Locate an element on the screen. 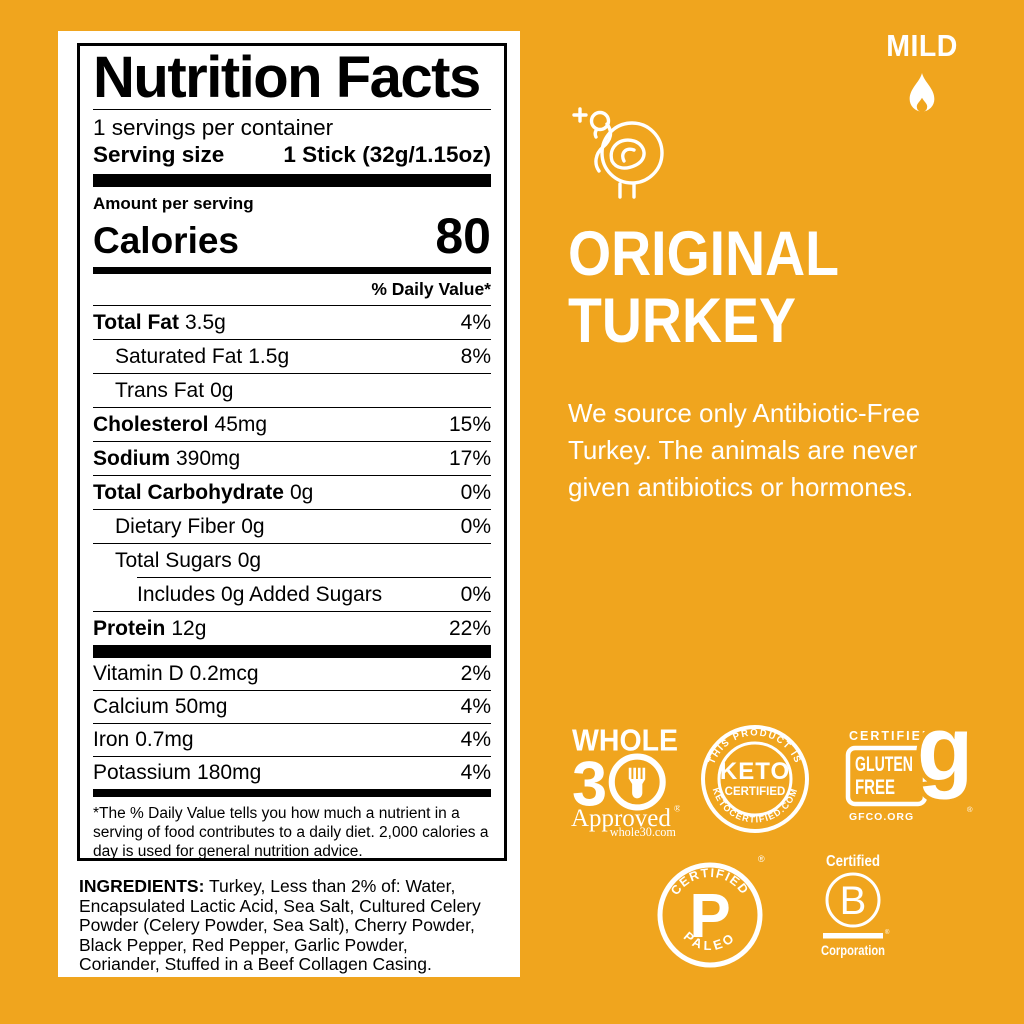  nutrient-row-total-carbohydrate: Total Carbohydrate 0g 0% is located at coordinates (292, 492).